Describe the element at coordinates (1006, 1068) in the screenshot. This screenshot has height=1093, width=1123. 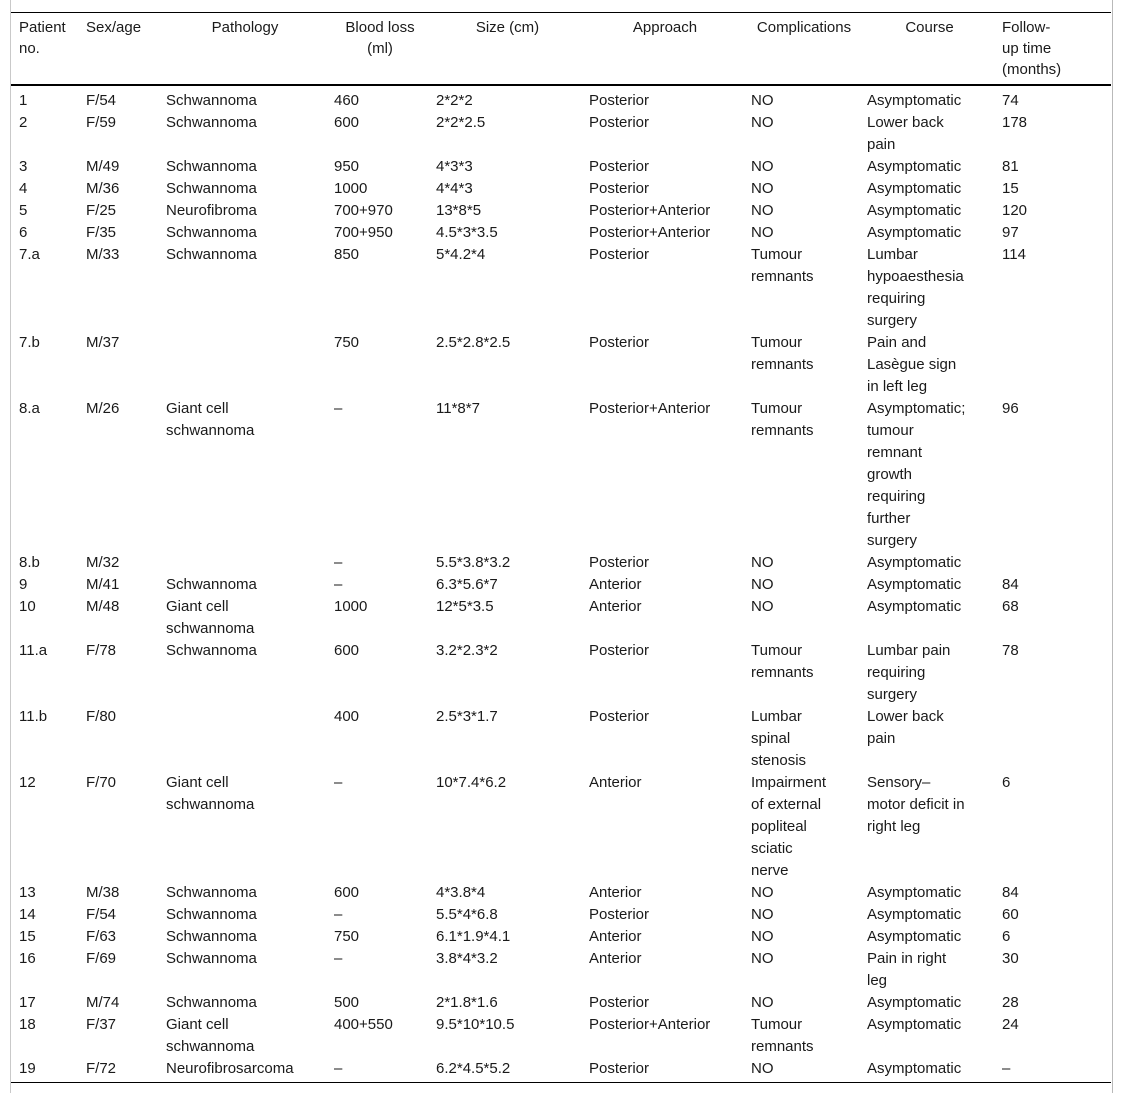
I see `cell-follow-up: –` at that location.